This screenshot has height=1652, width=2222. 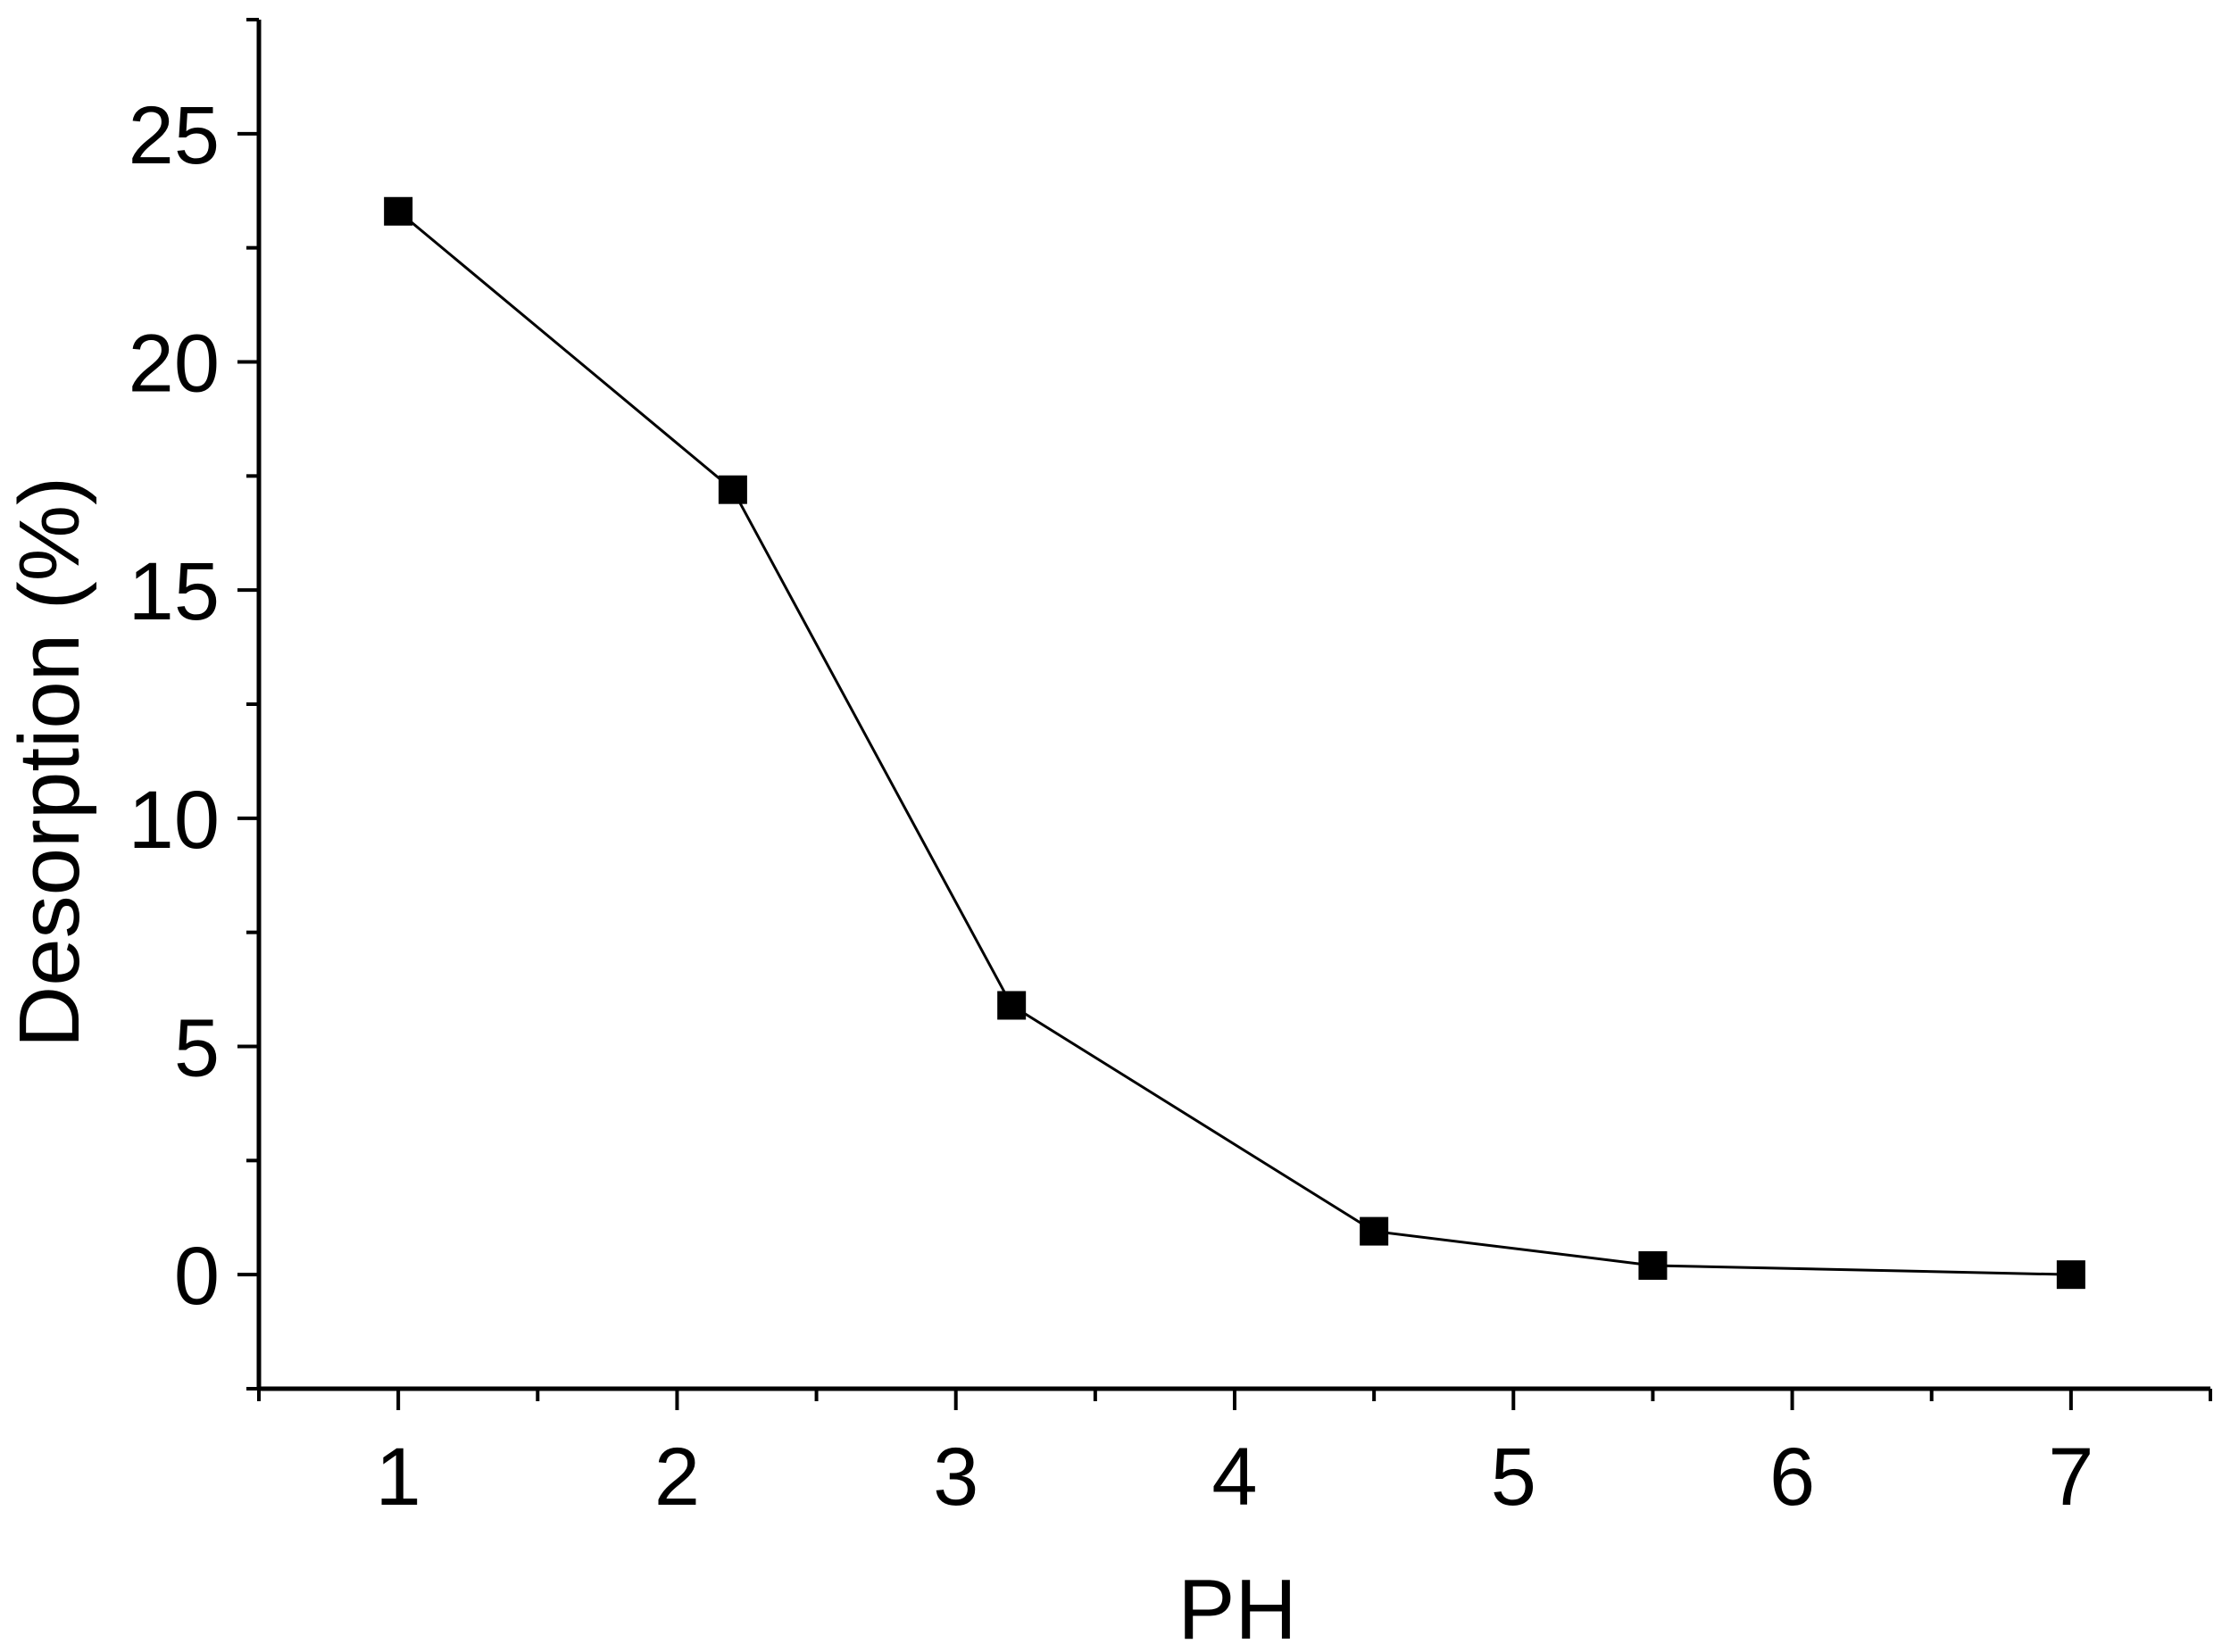 What do you see at coordinates (955, 1478) in the screenshot?
I see `x-tick-label: 3` at bounding box center [955, 1478].